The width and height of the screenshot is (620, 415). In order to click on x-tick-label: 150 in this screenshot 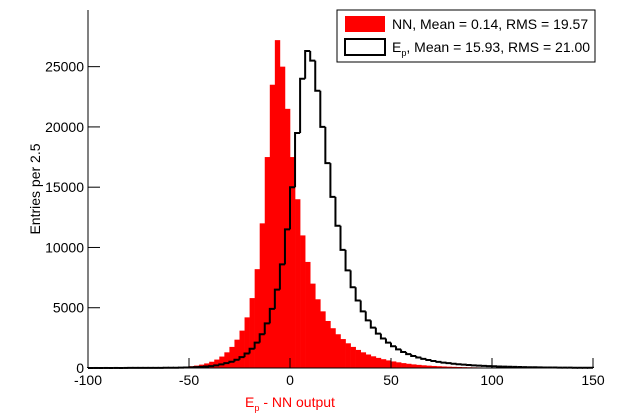, I will do `click(593, 380)`.